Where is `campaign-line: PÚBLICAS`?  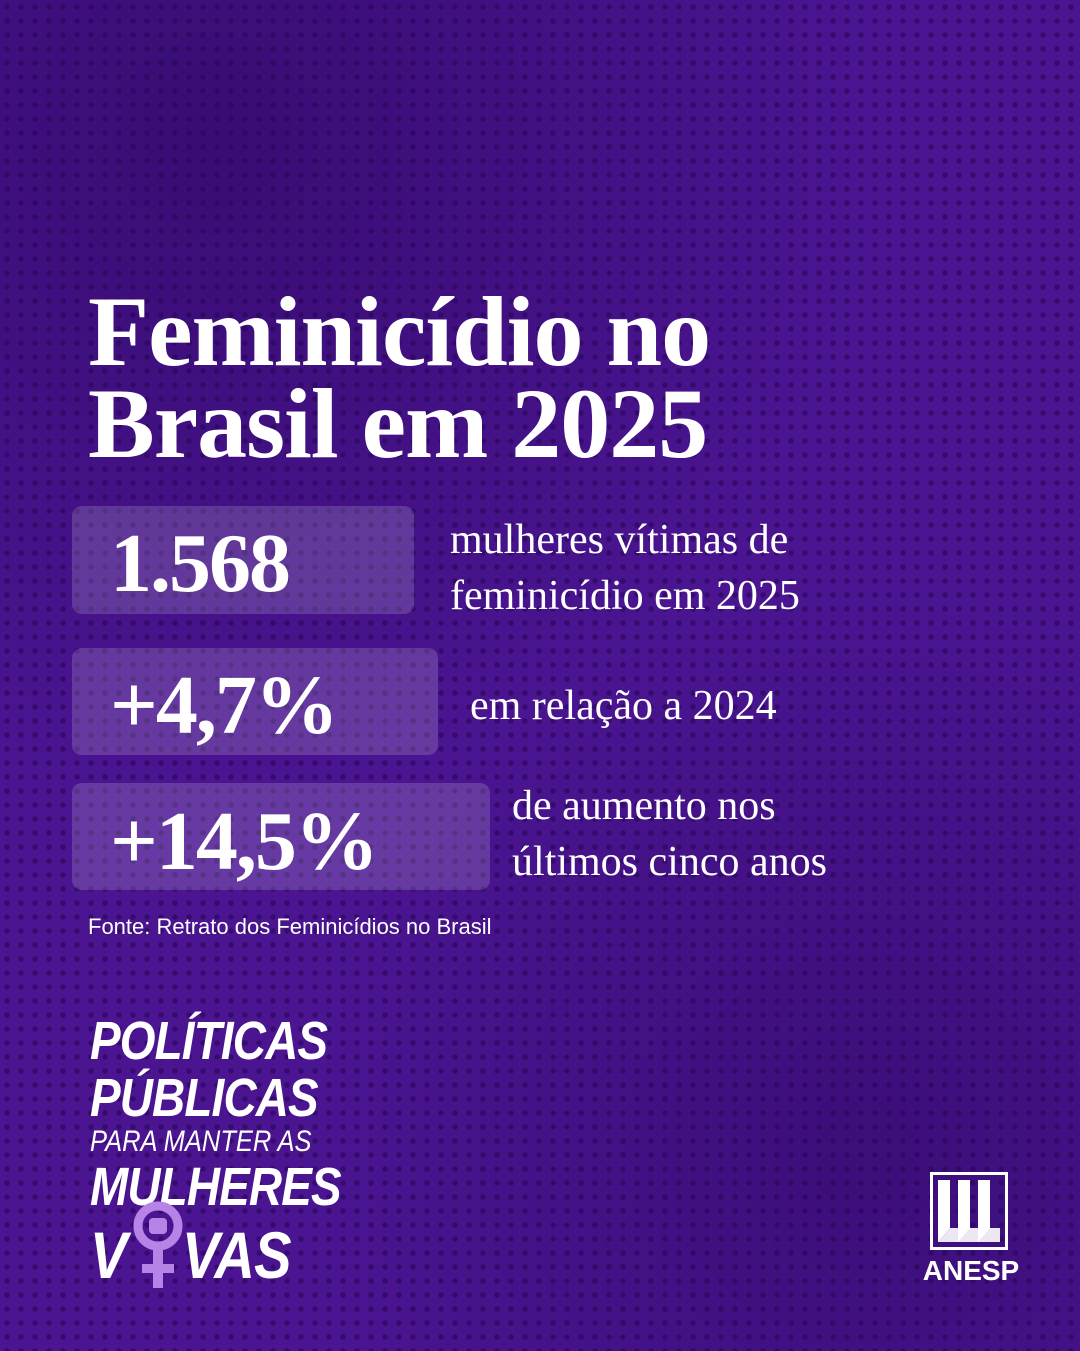
campaign-line: PÚBLICAS is located at coordinates (204, 1098).